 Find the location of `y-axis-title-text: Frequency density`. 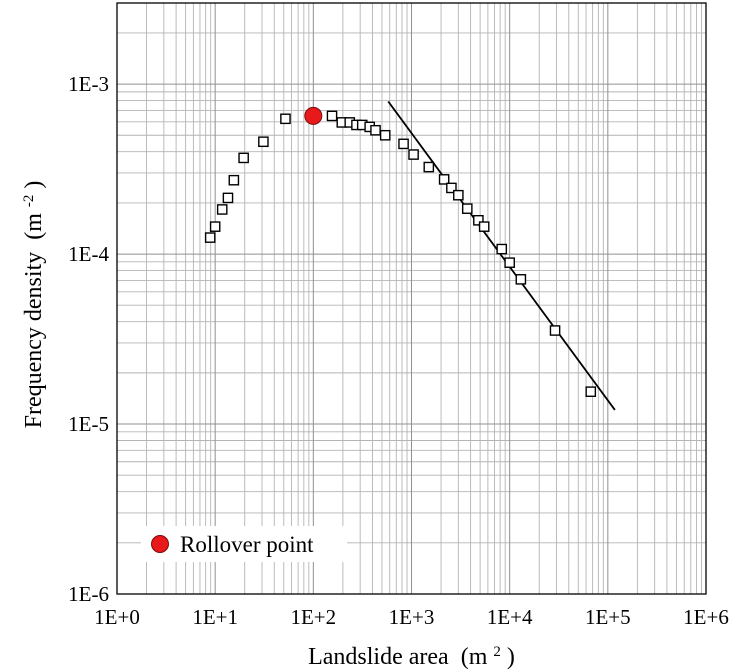

y-axis-title-text: Frequency density is located at coordinates (34, 340).